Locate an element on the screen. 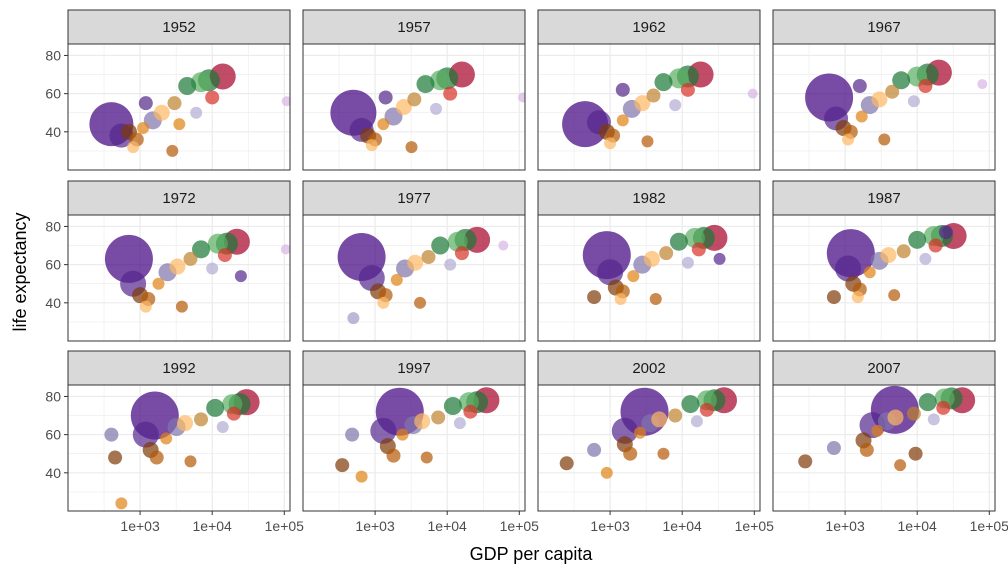  facet-strip-label: 1977 is located at coordinates (413, 198).